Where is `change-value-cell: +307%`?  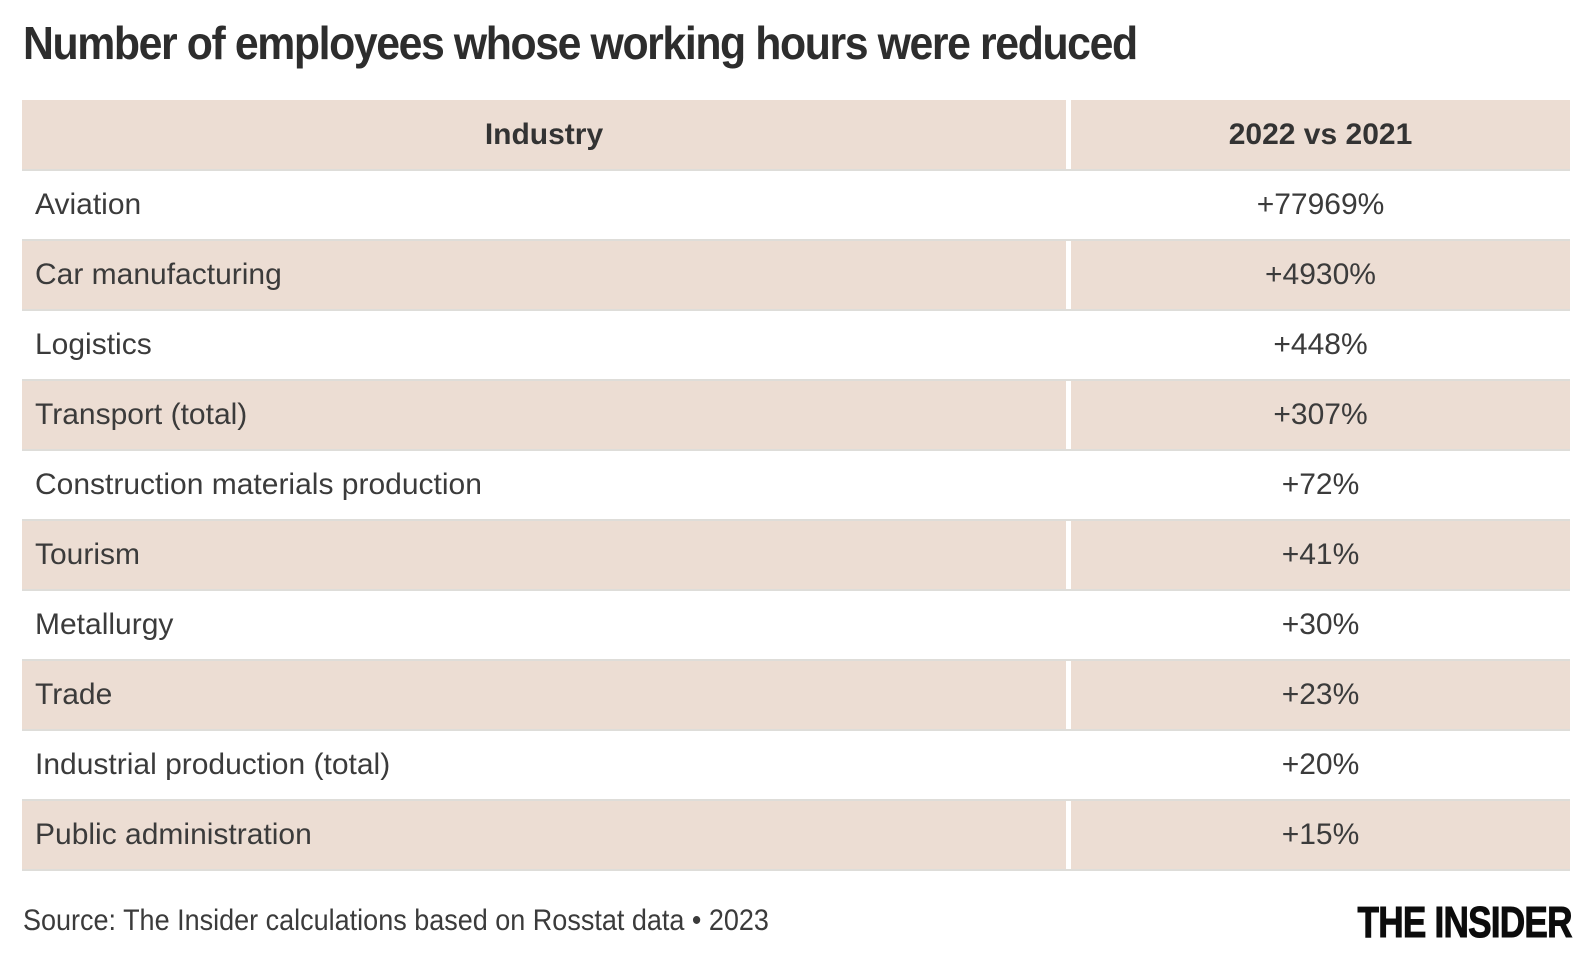
change-value-cell: +307% is located at coordinates (1318, 415).